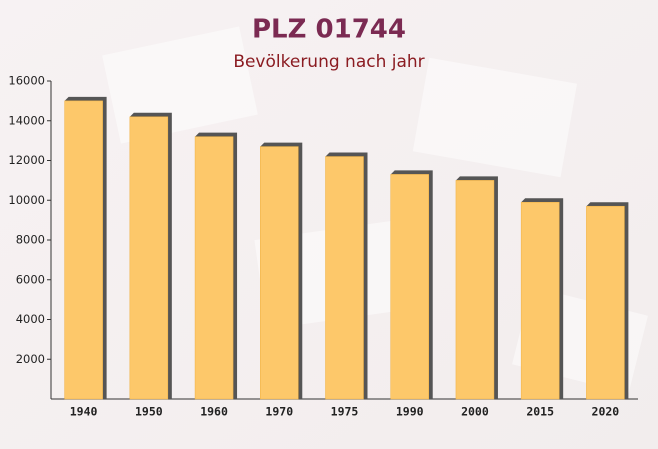  Describe the element at coordinates (26, 81) in the screenshot. I see `y-tick-label: 16000` at that location.